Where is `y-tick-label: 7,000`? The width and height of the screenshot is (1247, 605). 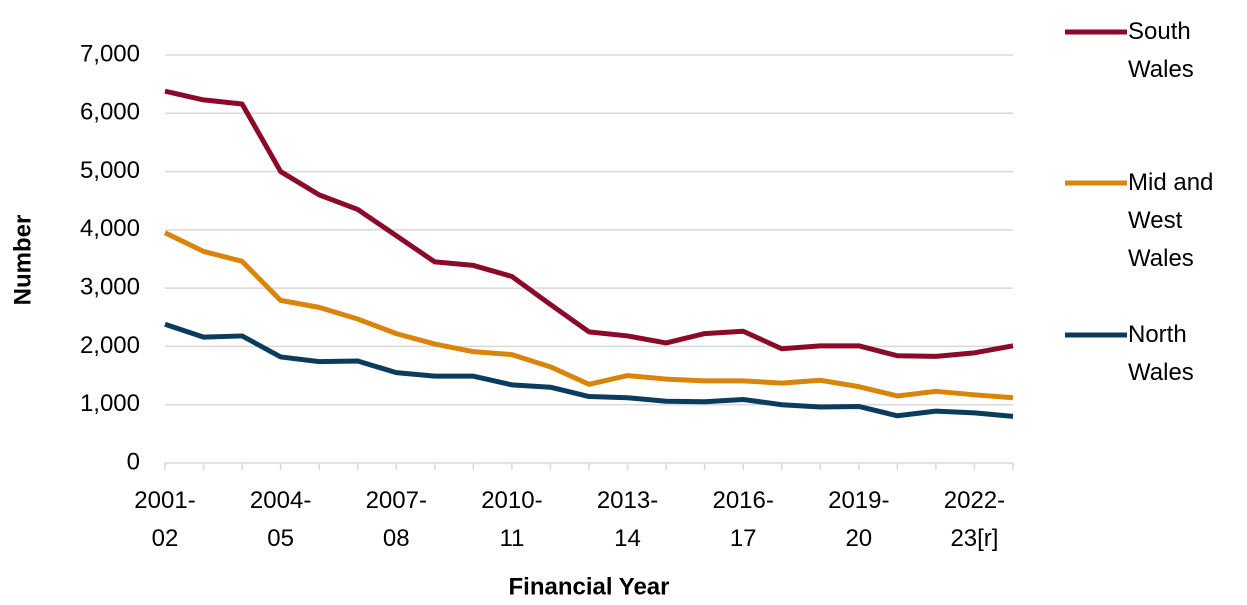 y-tick-label: 7,000 is located at coordinates (110, 53).